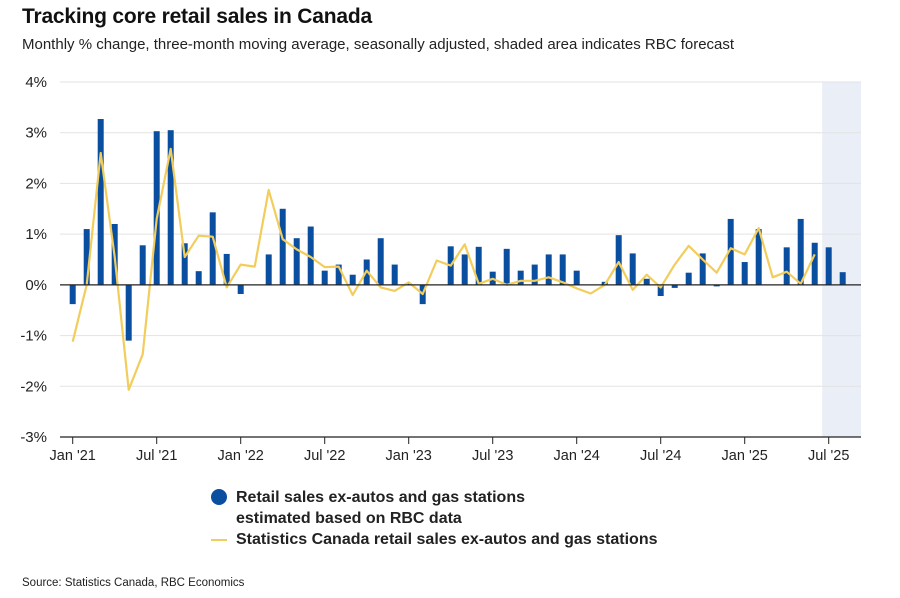  Describe the element at coordinates (36, 234) in the screenshot. I see `y-tick-label: 1%` at that location.